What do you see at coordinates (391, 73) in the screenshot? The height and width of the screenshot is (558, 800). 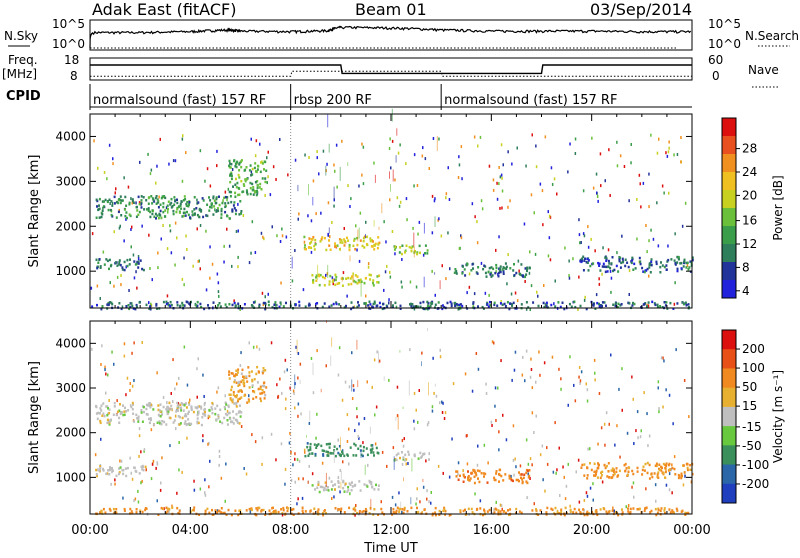 I see `nave-line` at bounding box center [391, 73].